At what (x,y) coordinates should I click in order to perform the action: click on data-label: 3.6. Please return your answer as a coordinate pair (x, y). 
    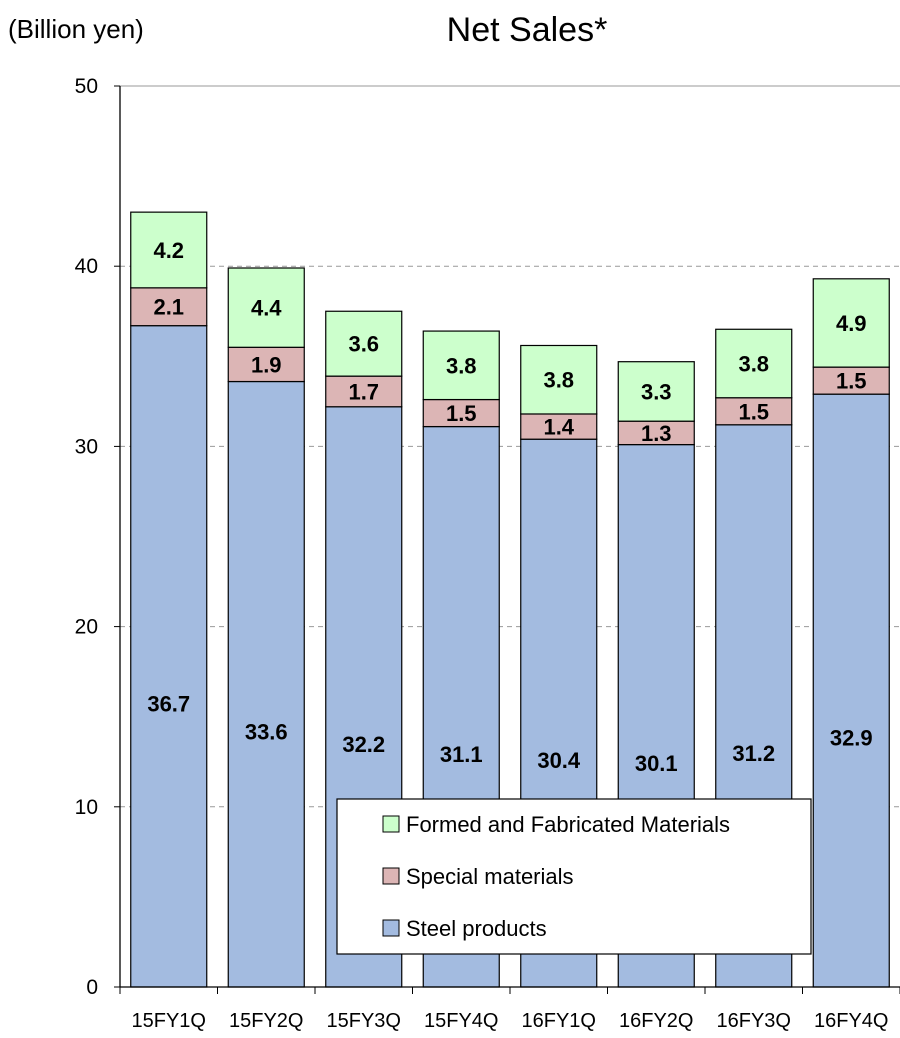
    Looking at the image, I should click on (363, 344).